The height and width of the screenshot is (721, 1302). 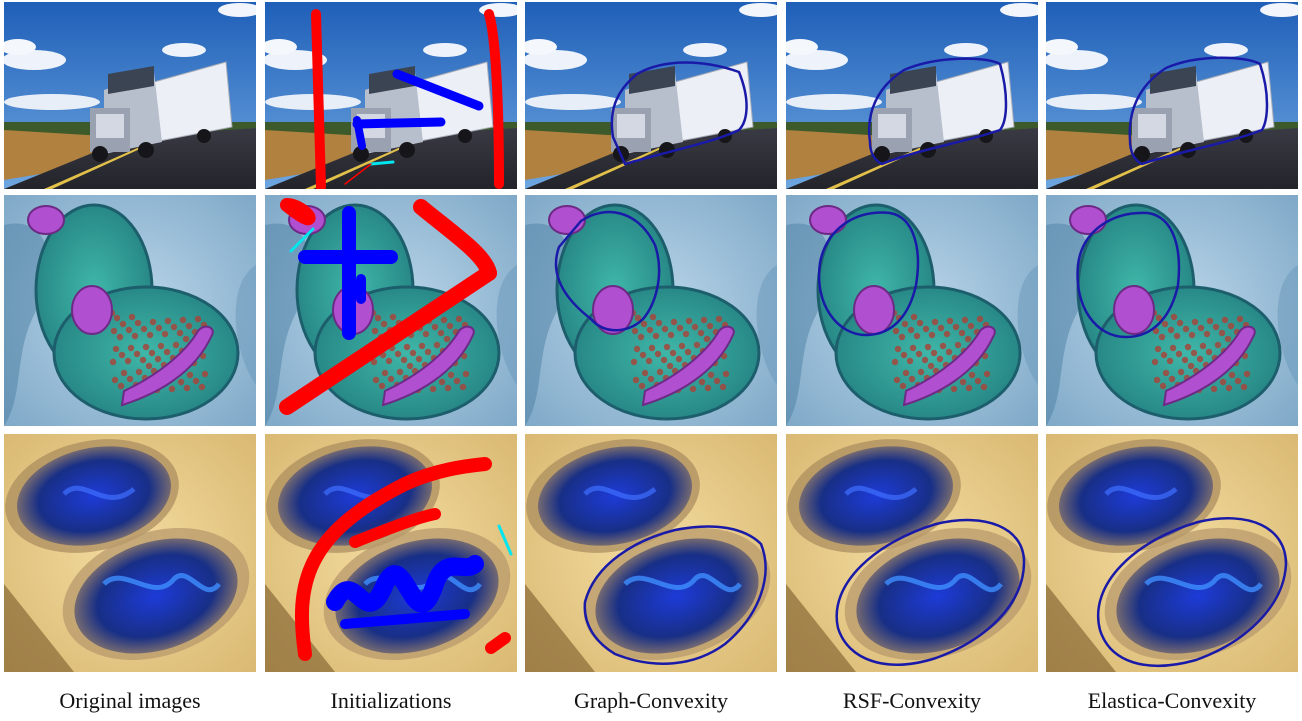 I want to click on graph-truck-image, so click(x=651, y=95).